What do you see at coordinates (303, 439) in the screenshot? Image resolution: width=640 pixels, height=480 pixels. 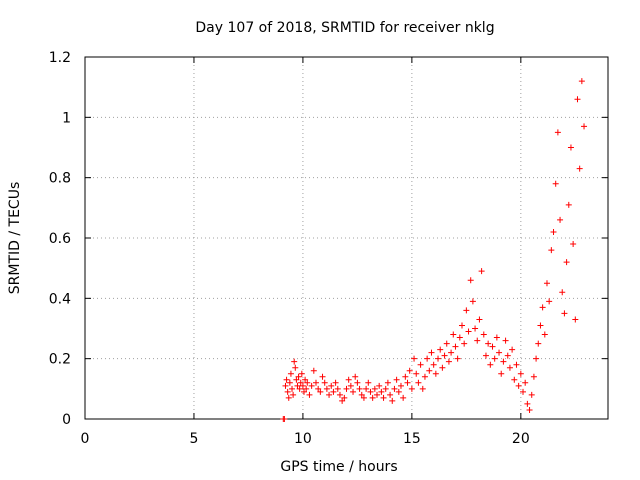 I see `x-tick-label: 10` at bounding box center [303, 439].